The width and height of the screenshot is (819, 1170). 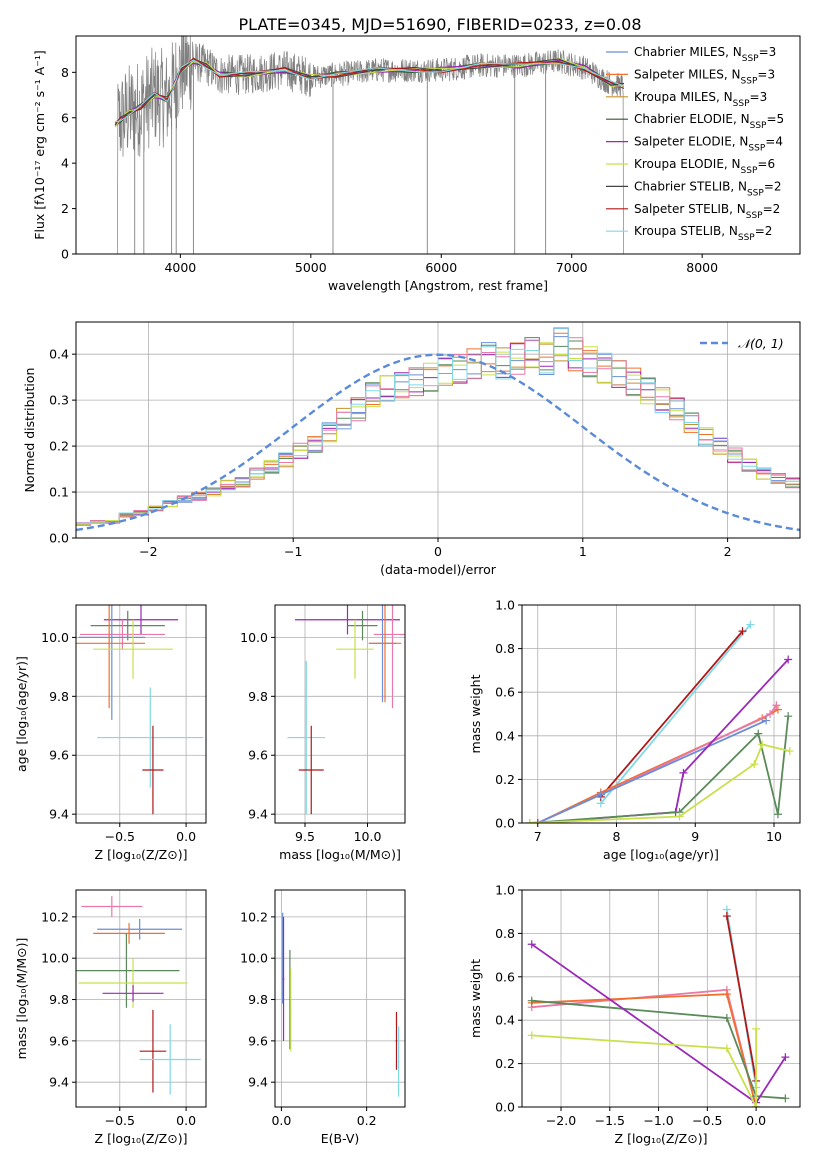 I want to click on x-tick-label: 7, so click(x=538, y=836).